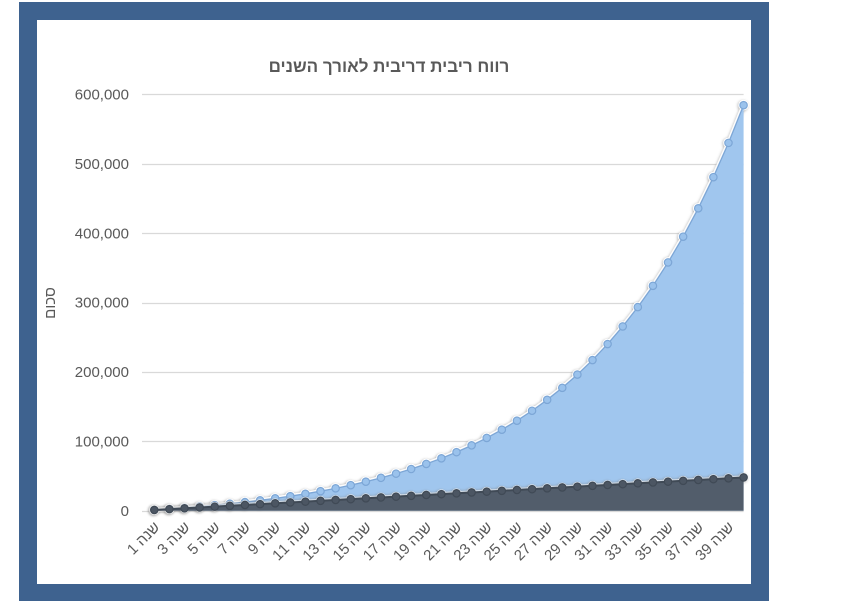  Describe the element at coordinates (102, 442) in the screenshot. I see `svg-text: 100,000` at that location.